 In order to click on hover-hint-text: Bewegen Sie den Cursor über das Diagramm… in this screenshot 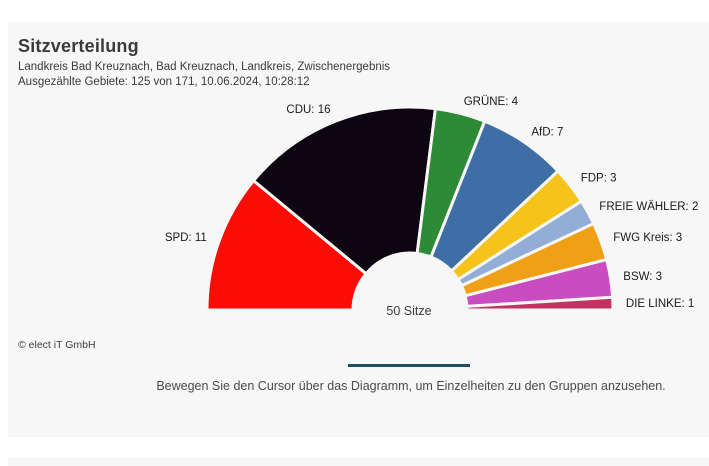, I will do `click(411, 386)`.